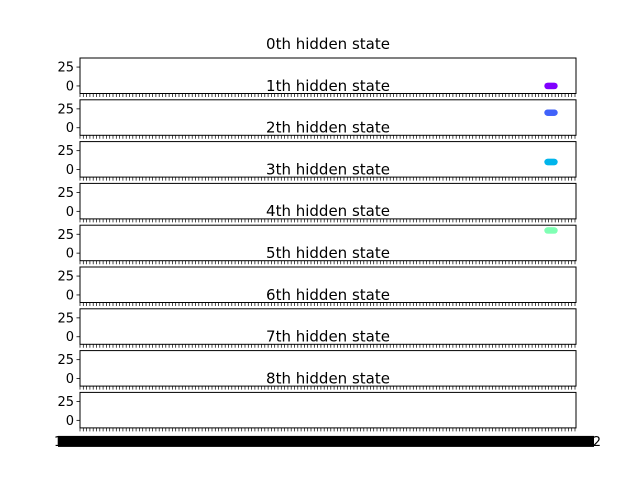  Describe the element at coordinates (328, 211) in the screenshot. I see `subplot-title: 4th hidden state` at that location.